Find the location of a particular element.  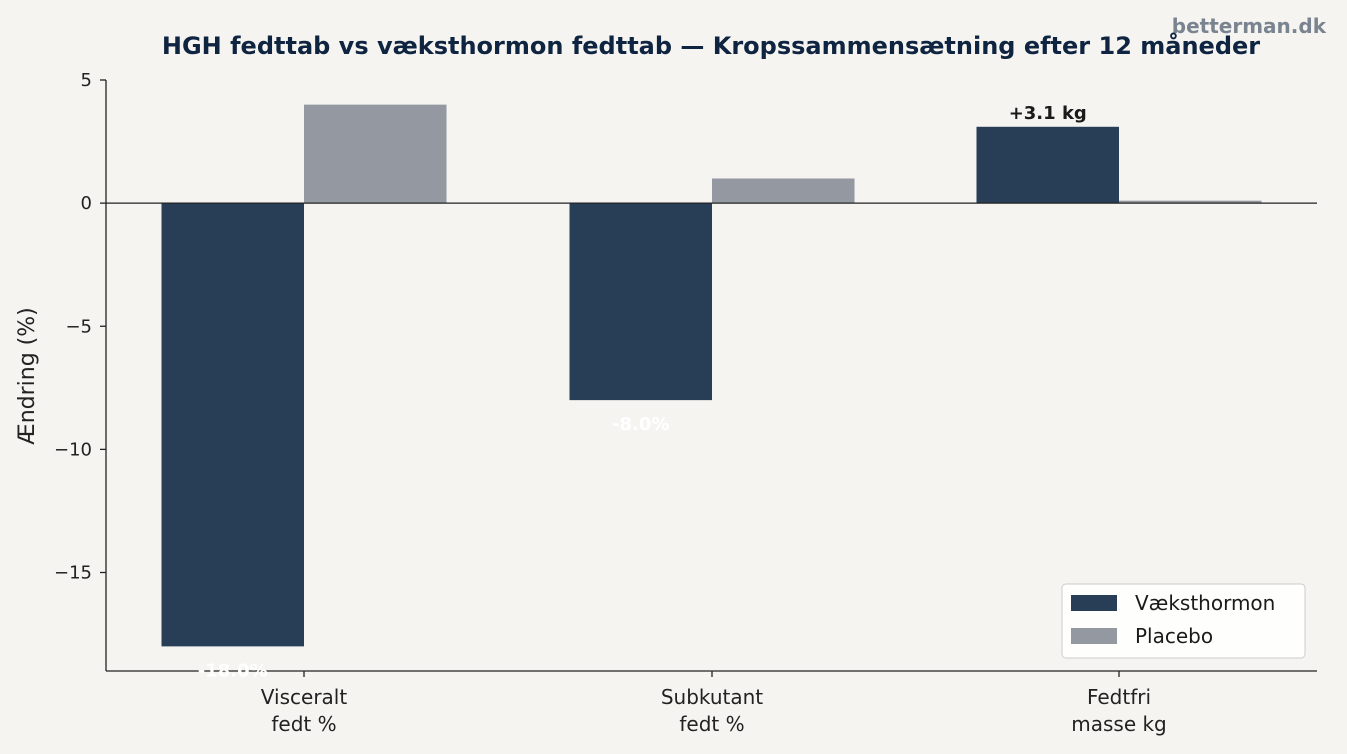

legend-box is located at coordinates (1183, 621).